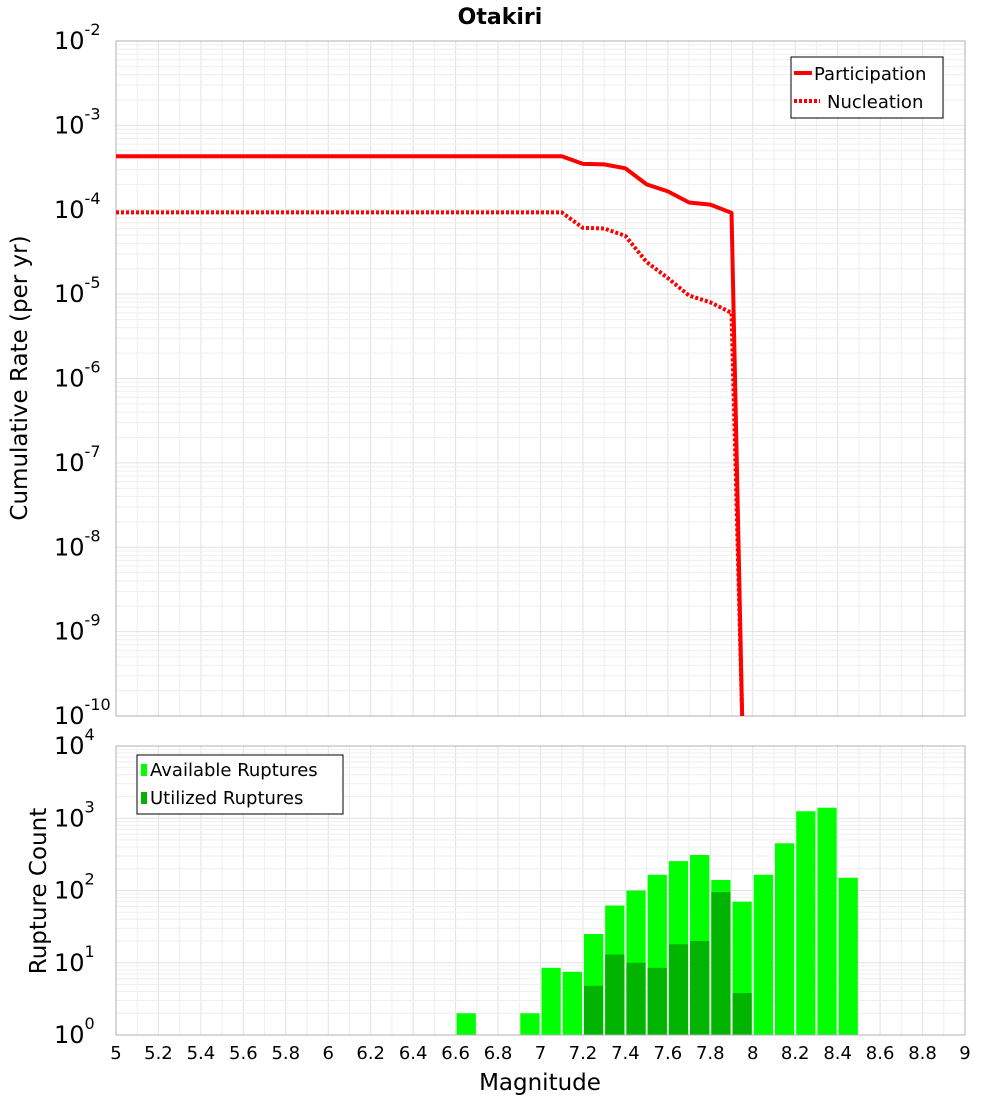 The image size is (1000, 1100). Describe the element at coordinates (77, 459) in the screenshot. I see `rate-y-tick-label: 10⁻⁷` at that location.